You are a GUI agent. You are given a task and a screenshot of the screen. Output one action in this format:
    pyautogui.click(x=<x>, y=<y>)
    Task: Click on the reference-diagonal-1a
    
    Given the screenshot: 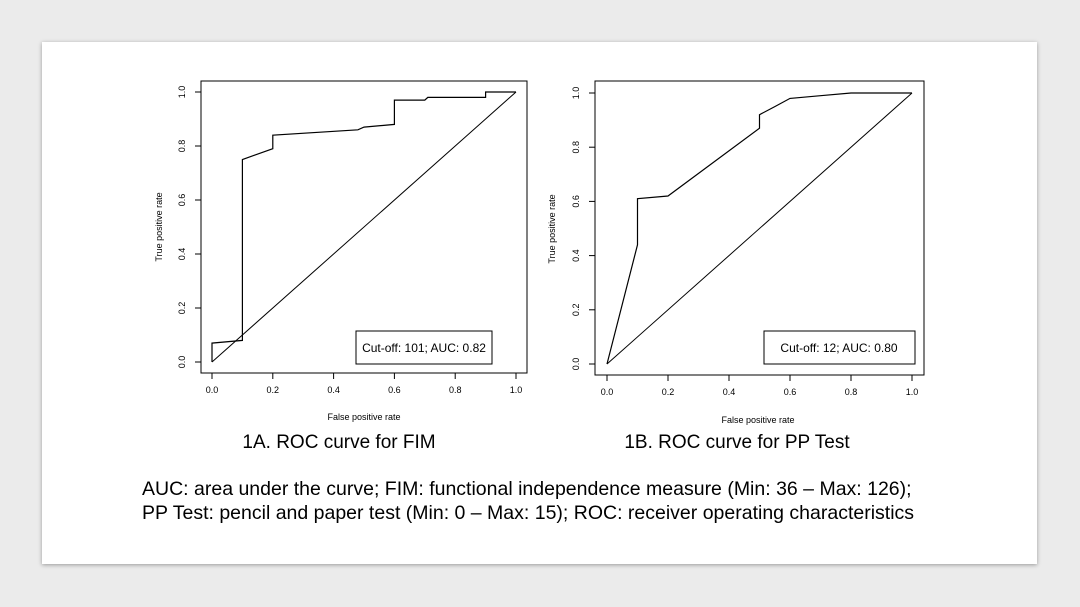 What is the action you would take?
    pyautogui.click(x=364, y=227)
    